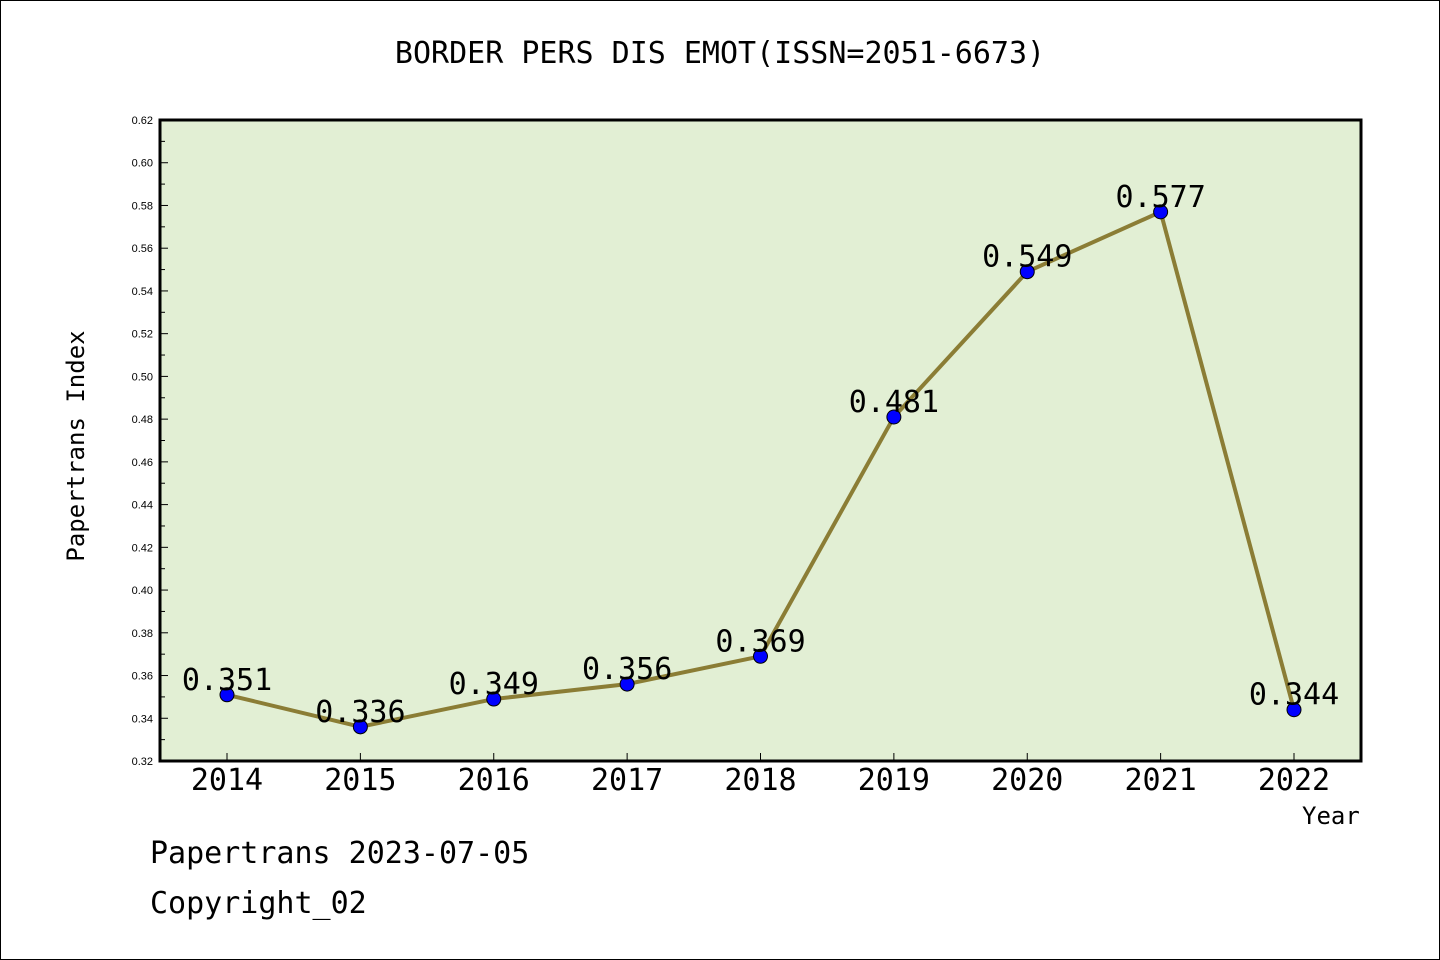 The height and width of the screenshot is (960, 1440). Describe the element at coordinates (142, 420) in the screenshot. I see `y-tick-label: 0.48` at that location.